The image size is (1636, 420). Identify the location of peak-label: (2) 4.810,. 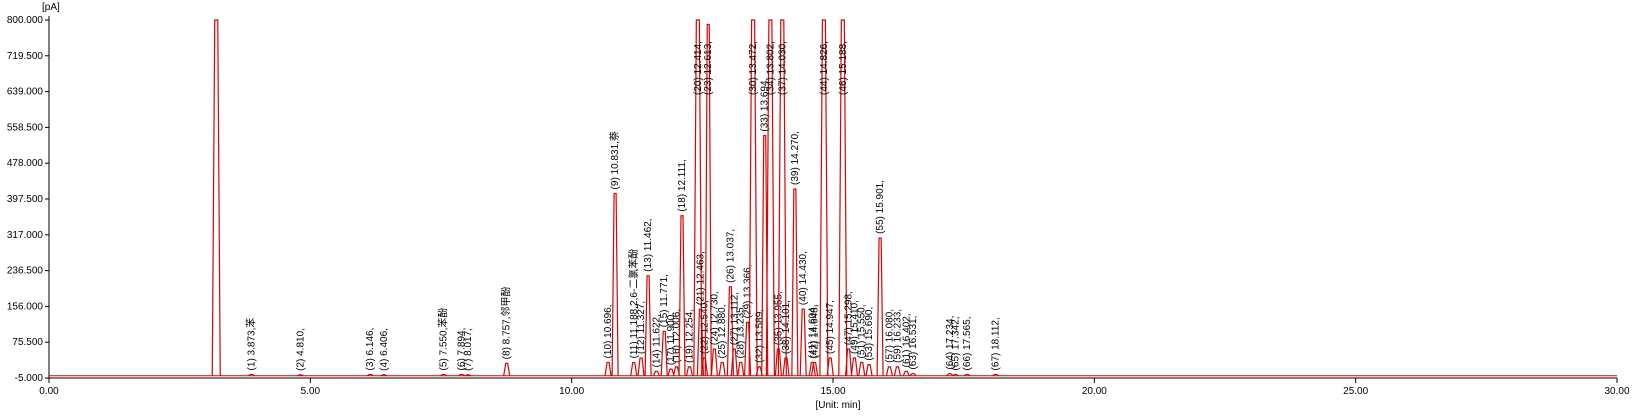
(300, 349).